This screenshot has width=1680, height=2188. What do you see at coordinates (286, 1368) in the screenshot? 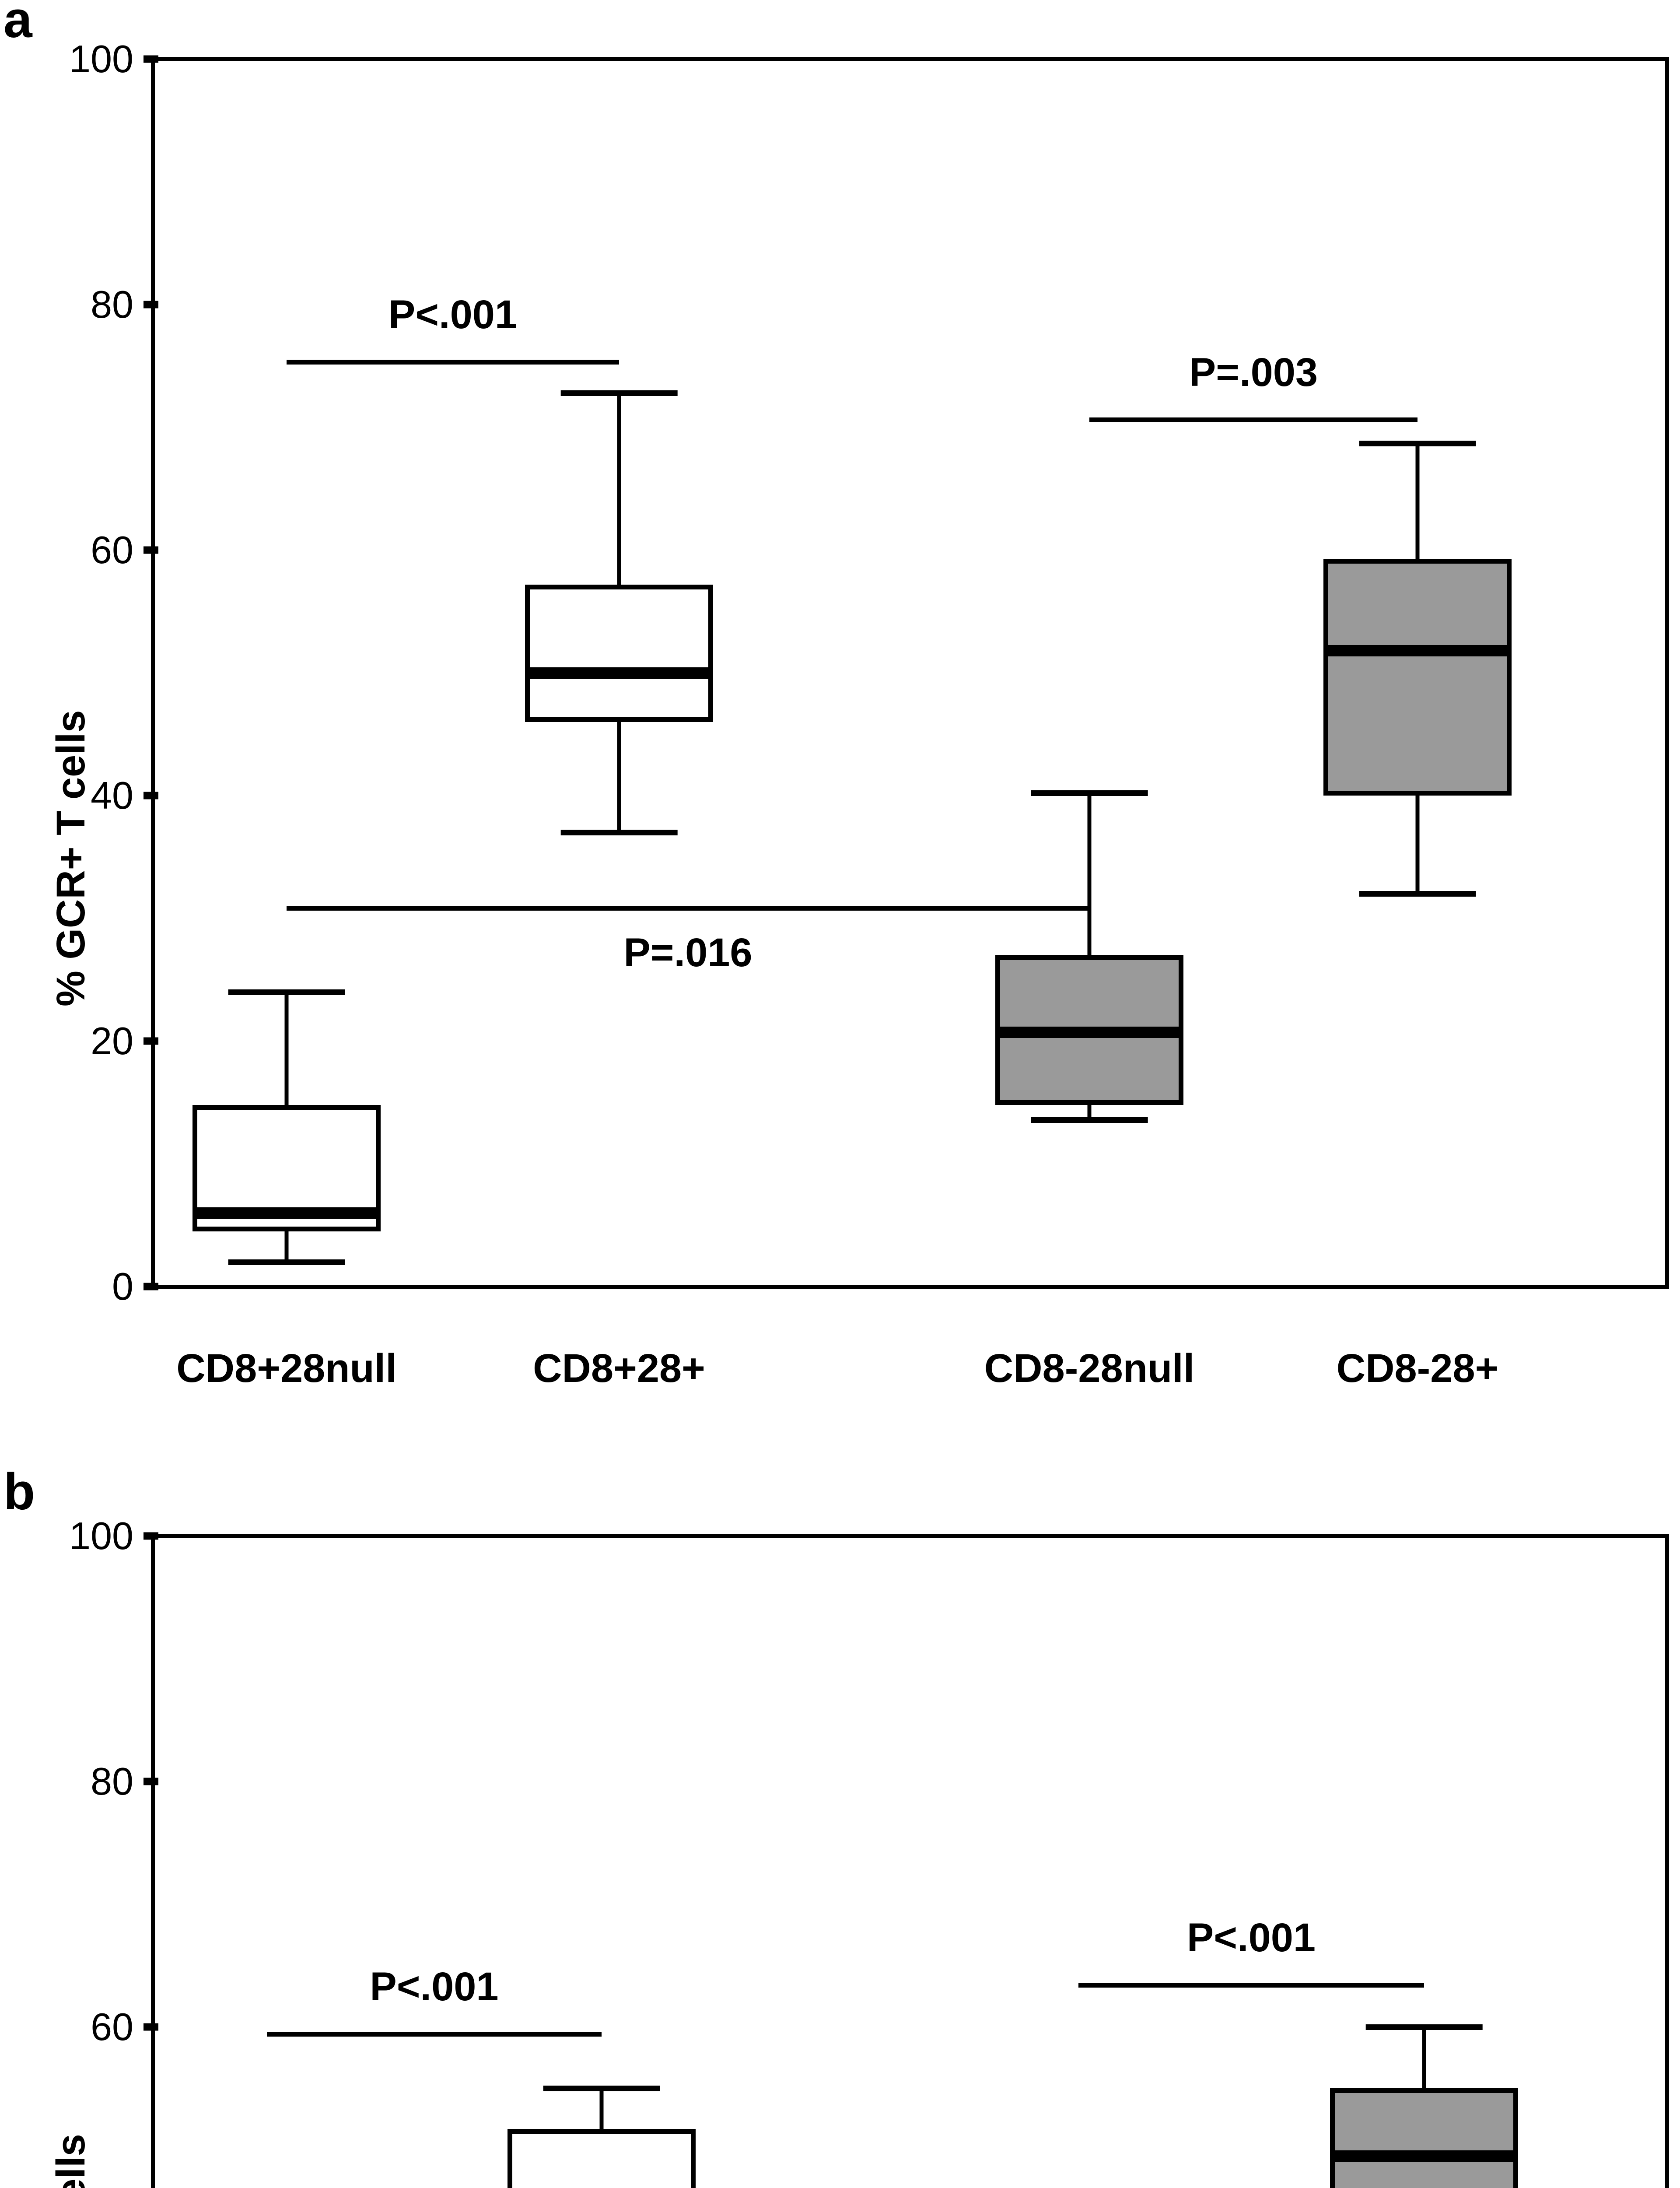
I see `x-axis-label-CD8+28null: CD8+28null` at bounding box center [286, 1368].